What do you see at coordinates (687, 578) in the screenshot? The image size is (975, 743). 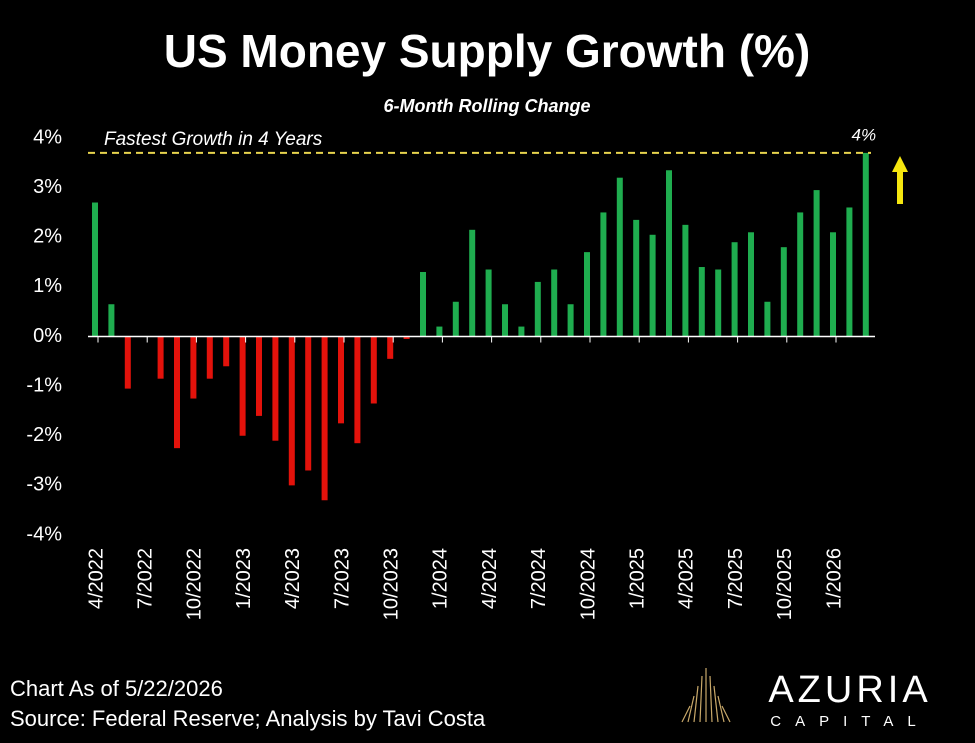 I see `x-tick-label: 4/2025` at bounding box center [687, 578].